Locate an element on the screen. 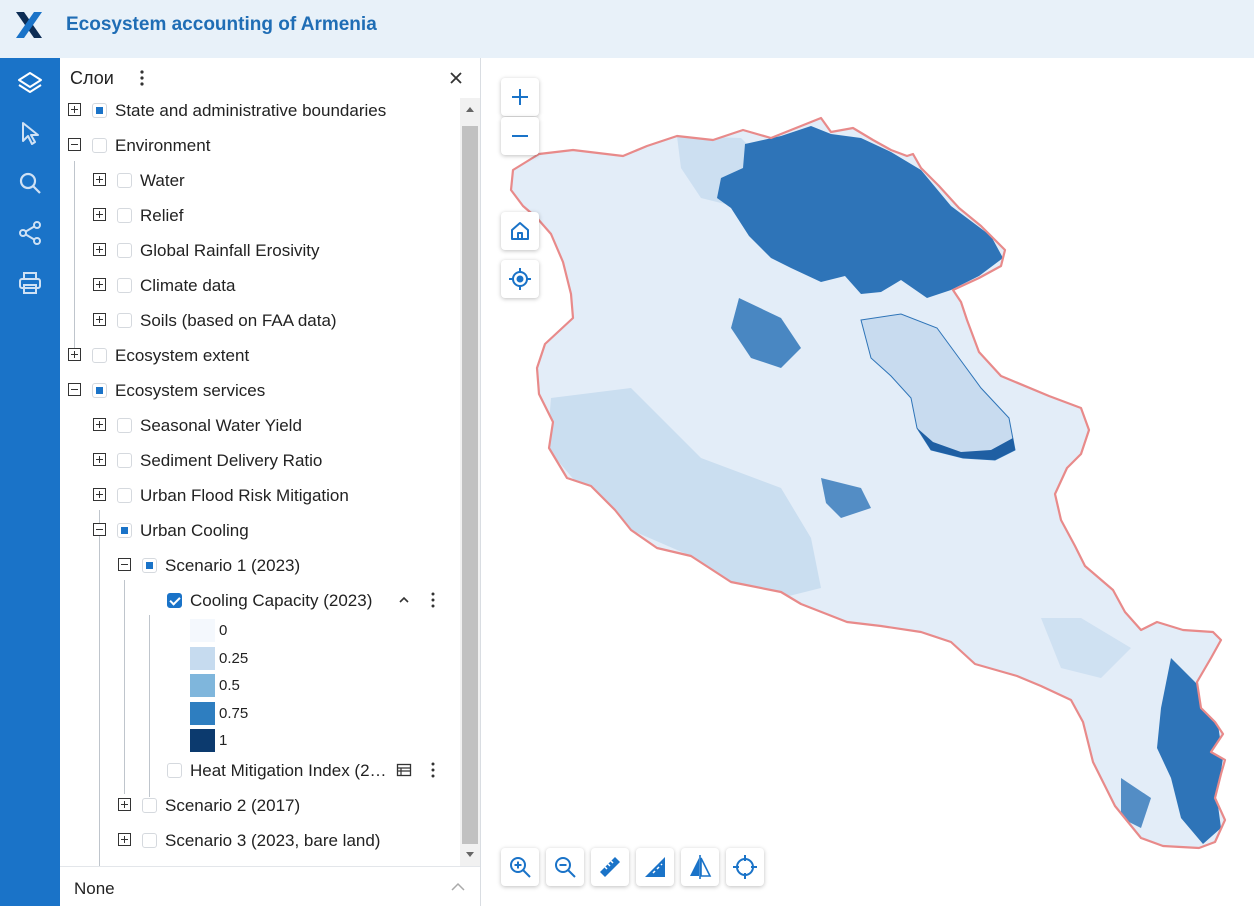  zoom-out-button is located at coordinates (520, 136).